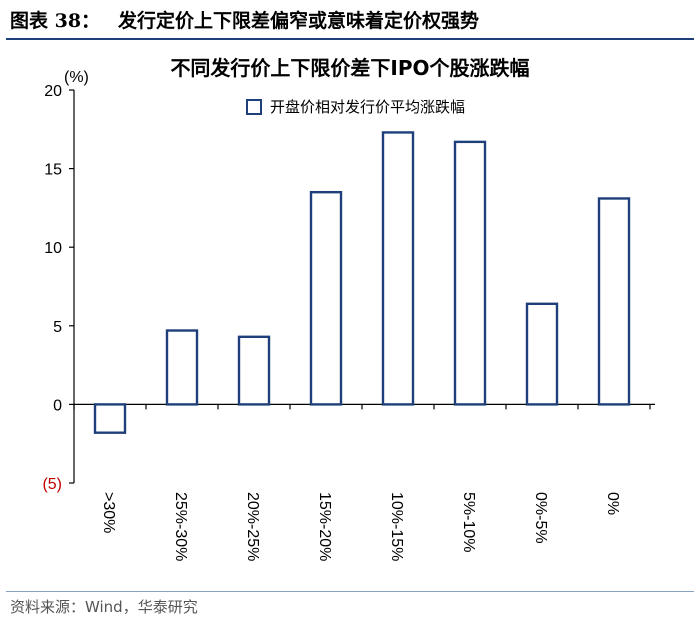  I want to click on figure-title: 发行定价上下限差偏窄或意味着定价权强势, so click(299, 21).